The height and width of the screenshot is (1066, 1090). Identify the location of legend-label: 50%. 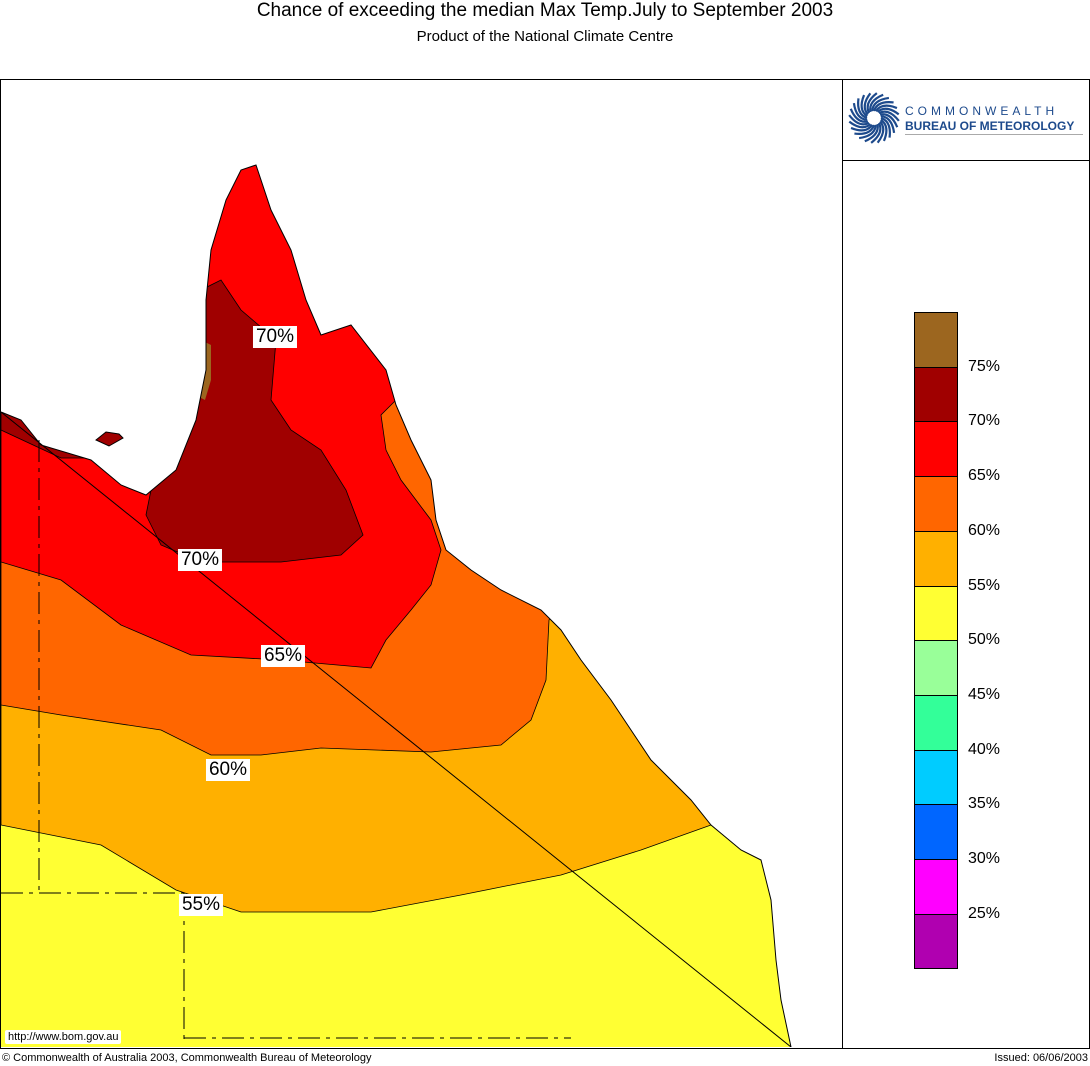
(984, 640).